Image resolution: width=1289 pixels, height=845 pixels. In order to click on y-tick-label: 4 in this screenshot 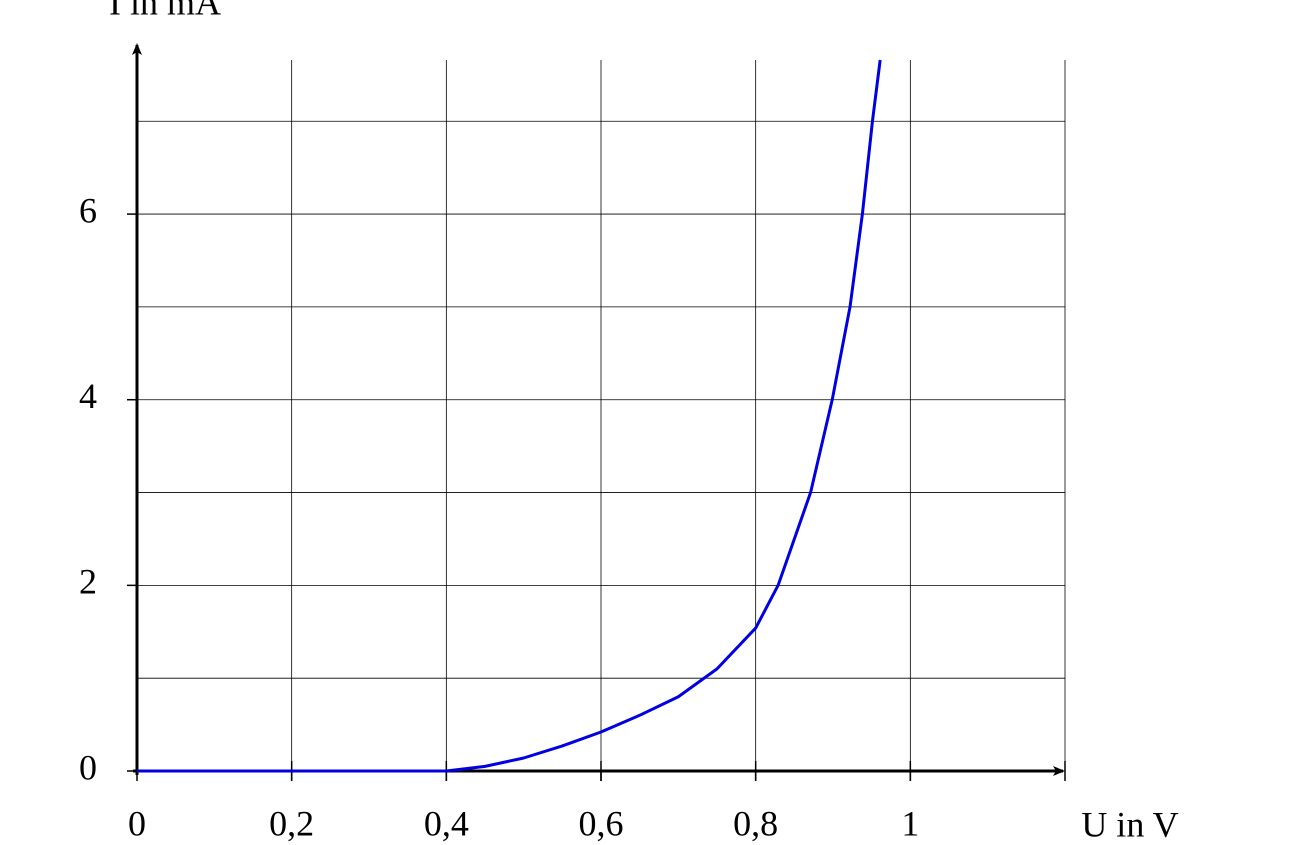, I will do `click(88, 396)`.